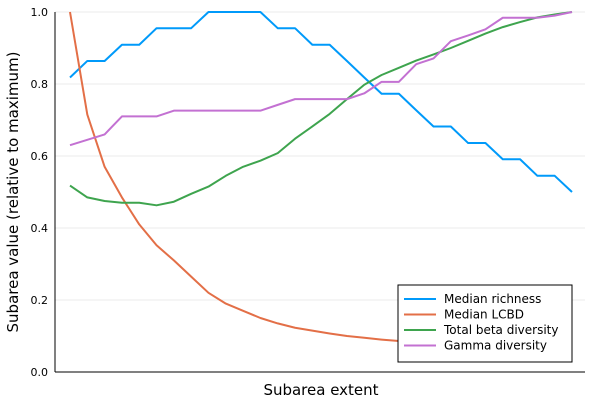 The image size is (600, 400). What do you see at coordinates (40, 300) in the screenshot?
I see `y-tick-label: 0.2` at bounding box center [40, 300].